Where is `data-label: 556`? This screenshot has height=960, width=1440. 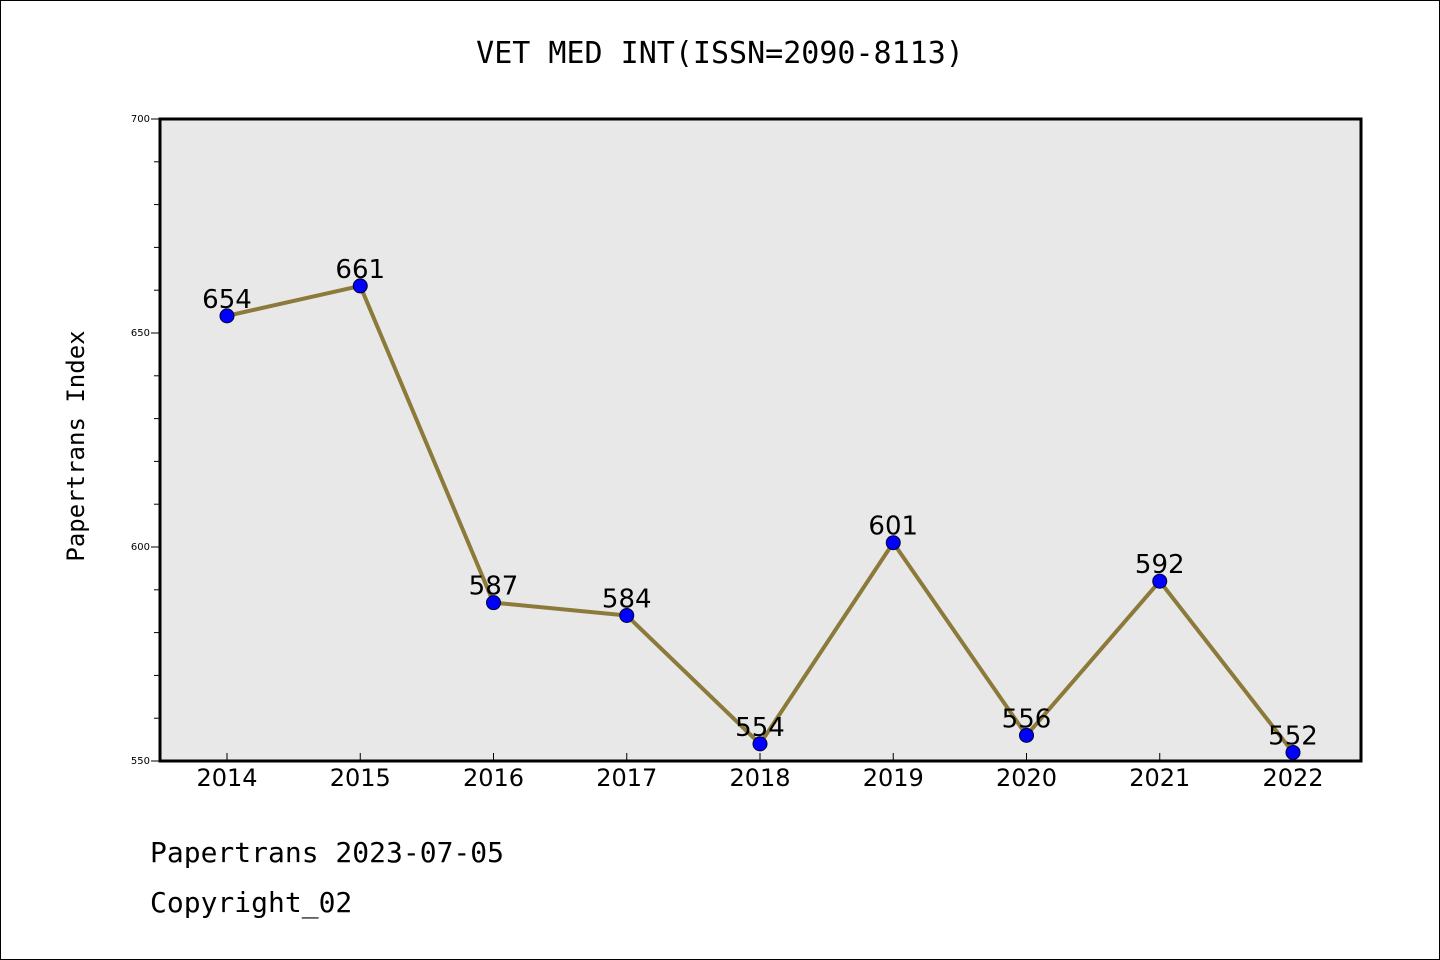 data-label: 556 is located at coordinates (1027, 719).